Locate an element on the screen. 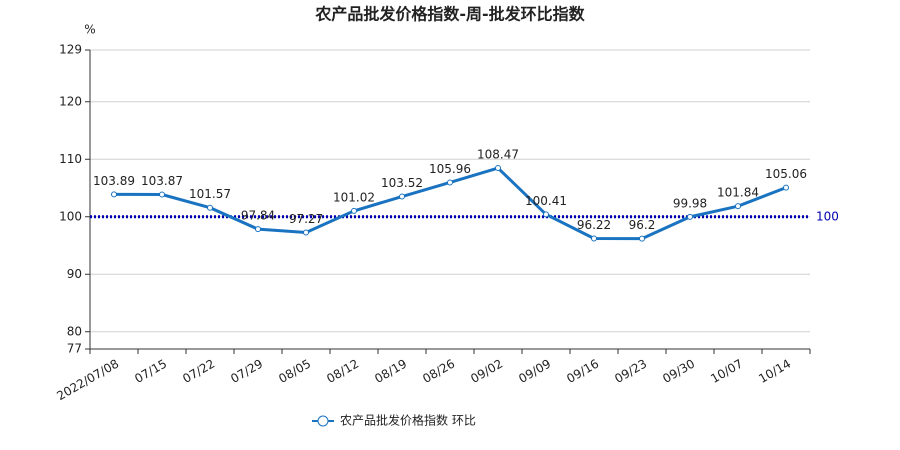 This screenshot has width=900, height=450. data-label: 99.98 is located at coordinates (690, 203).